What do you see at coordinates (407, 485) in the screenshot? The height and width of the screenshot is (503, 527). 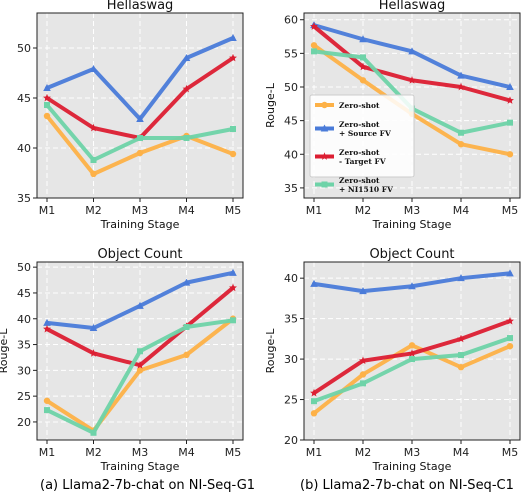 I see `caption-b: (b) Llama2-7b-chat on NI-Seq-C1` at bounding box center [407, 485].